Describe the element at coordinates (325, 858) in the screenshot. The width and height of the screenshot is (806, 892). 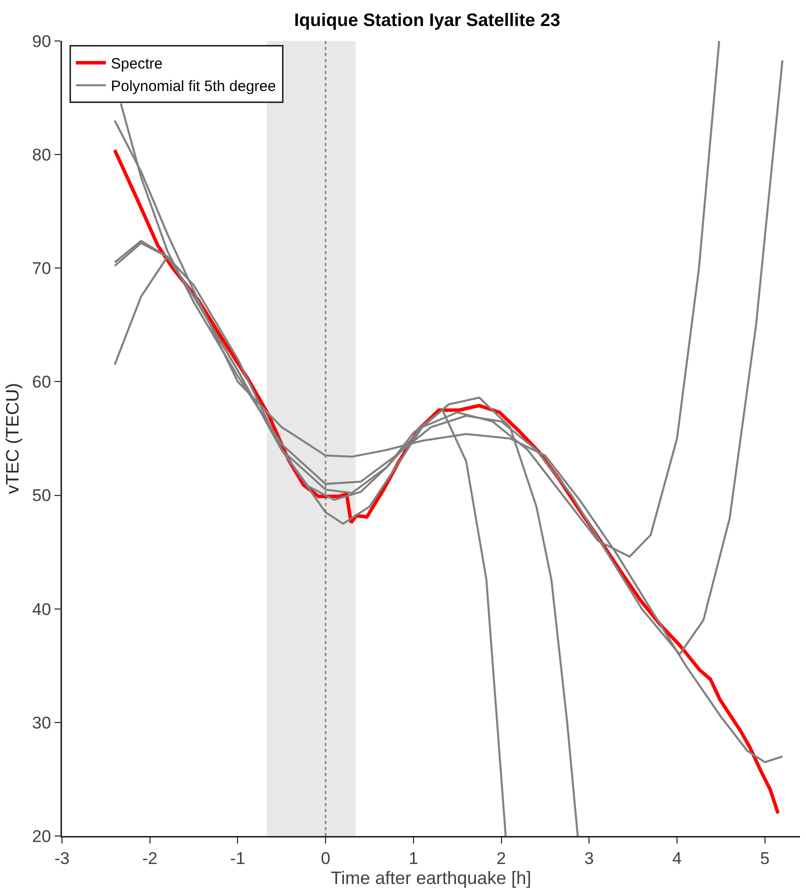
I see `x-tick-label: 0` at that location.